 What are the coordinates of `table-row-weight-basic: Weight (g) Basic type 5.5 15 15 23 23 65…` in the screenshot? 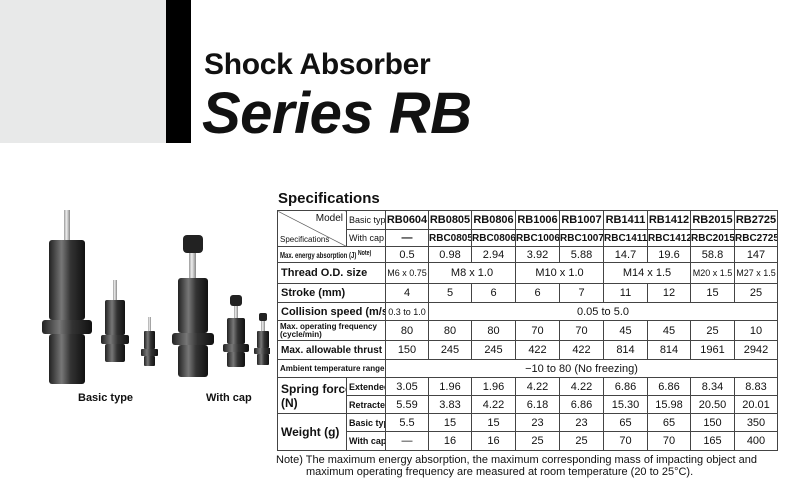 It's located at (527, 432).